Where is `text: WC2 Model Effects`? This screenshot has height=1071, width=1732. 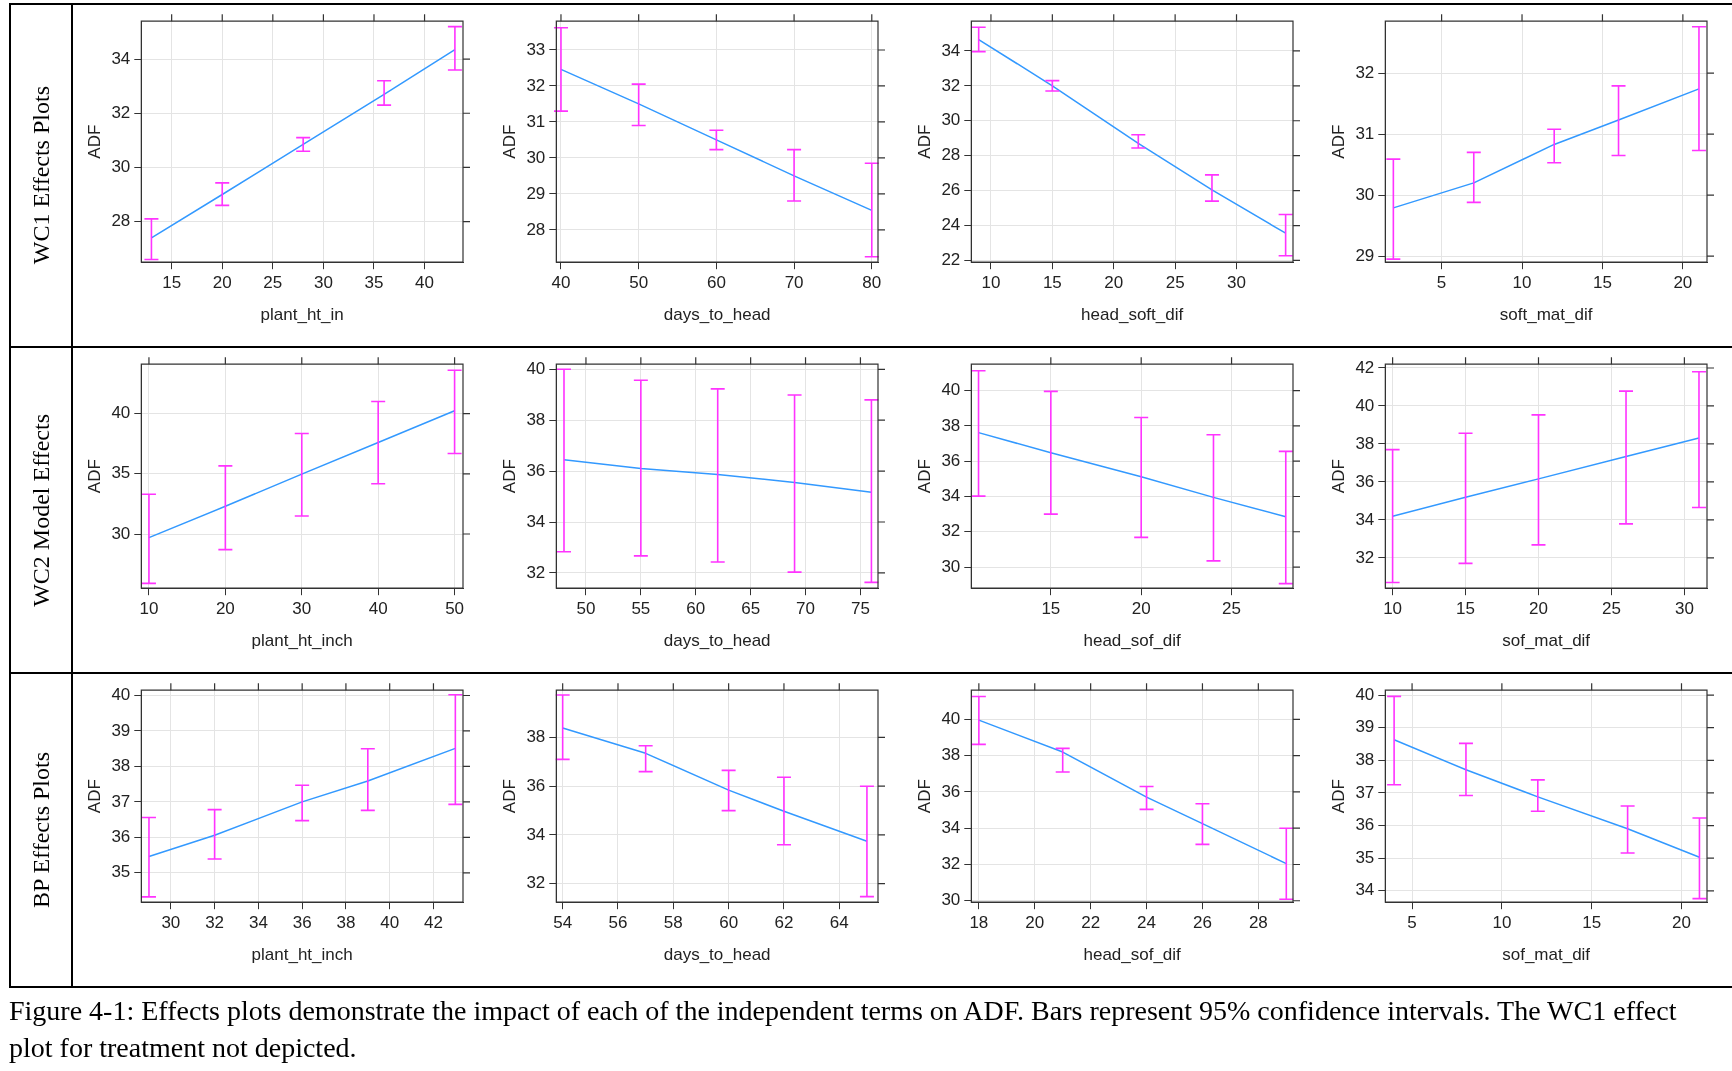 text: WC2 Model Effects is located at coordinates (41, 510).